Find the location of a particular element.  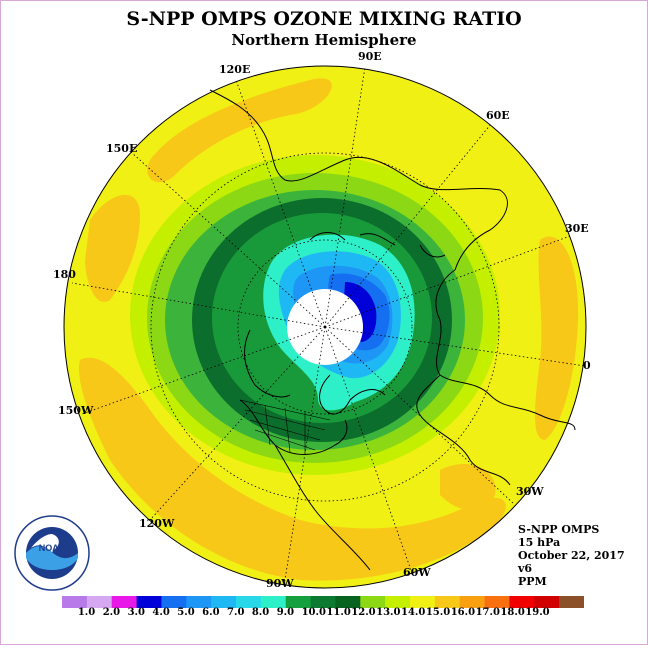

lon-label-60w: 60W is located at coordinates (417, 572).